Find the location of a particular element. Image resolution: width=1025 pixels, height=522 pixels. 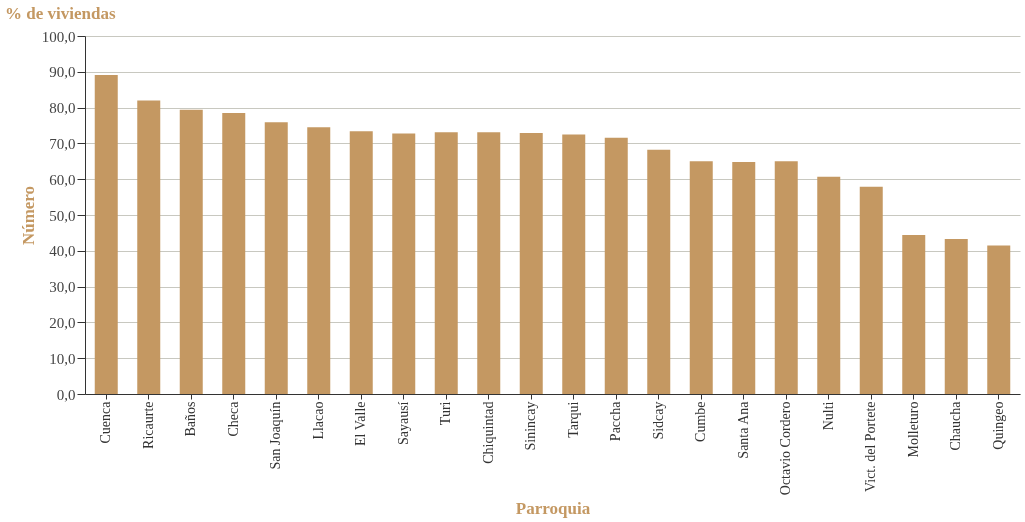

y-tick-label: 80,0 is located at coordinates (62, 108).